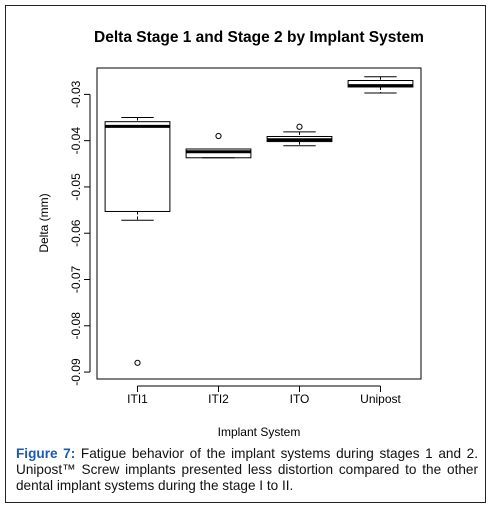 The image size is (493, 510). I want to click on y-tick-label: -0.08, so click(76, 326).